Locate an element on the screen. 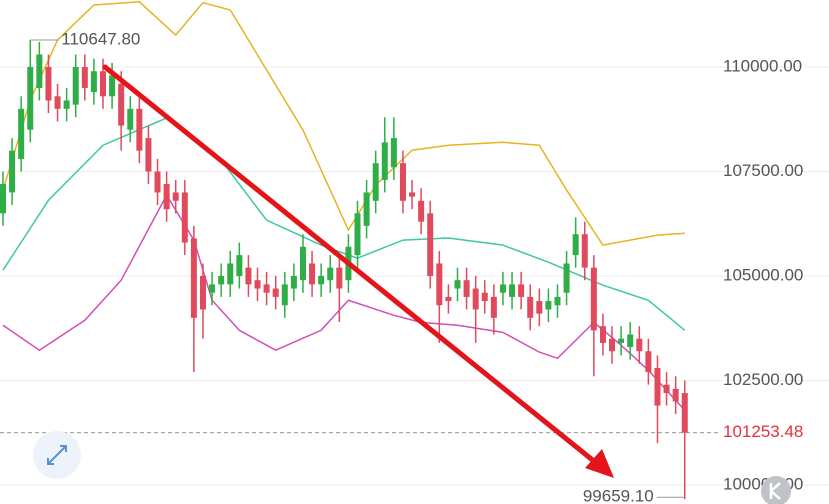 The width and height of the screenshot is (829, 504). y-tick-label: 110000.00 is located at coordinates (762, 66).